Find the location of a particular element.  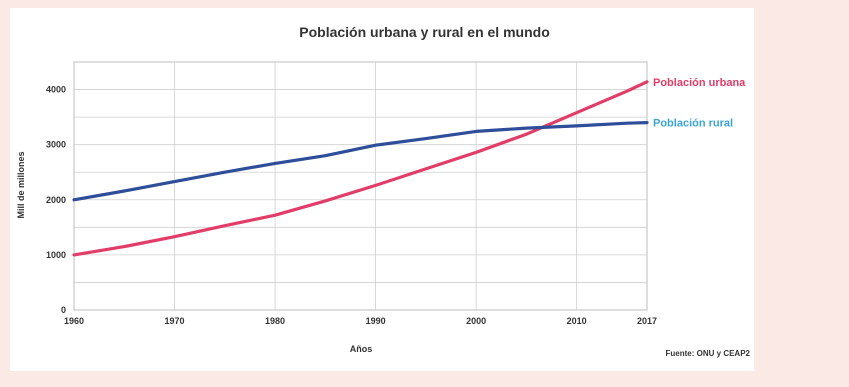

x-tick-label: 1980 is located at coordinates (275, 321).